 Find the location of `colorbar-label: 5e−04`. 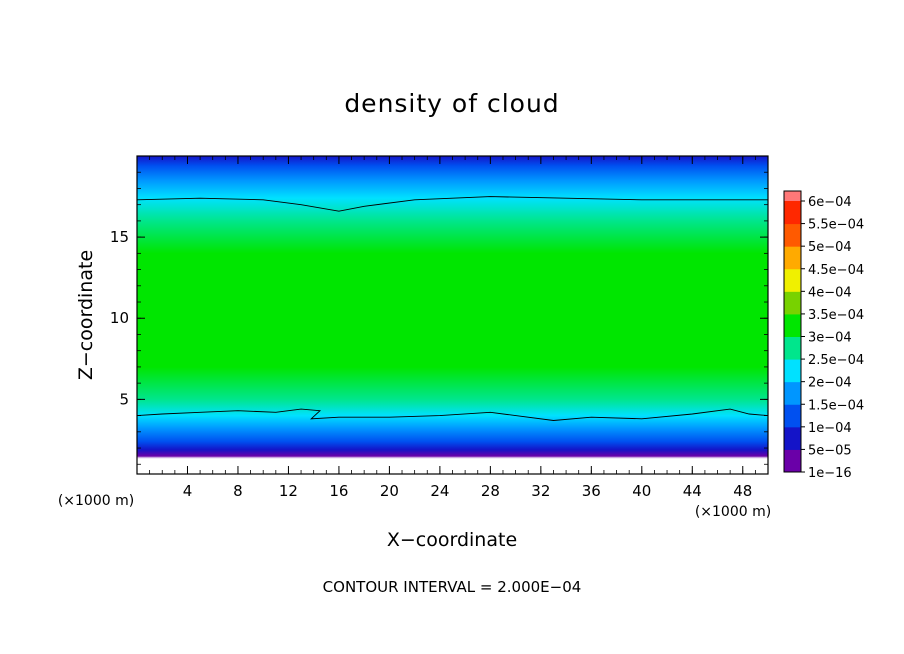

colorbar-label: 5e−04 is located at coordinates (830, 247).